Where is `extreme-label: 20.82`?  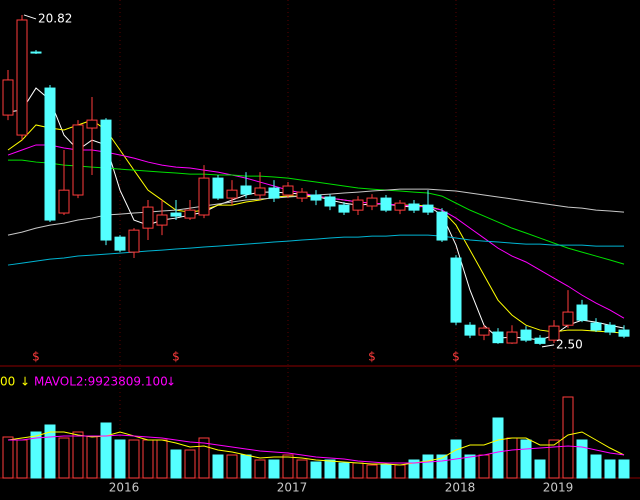
extreme-label: 20.82 is located at coordinates (55, 18).